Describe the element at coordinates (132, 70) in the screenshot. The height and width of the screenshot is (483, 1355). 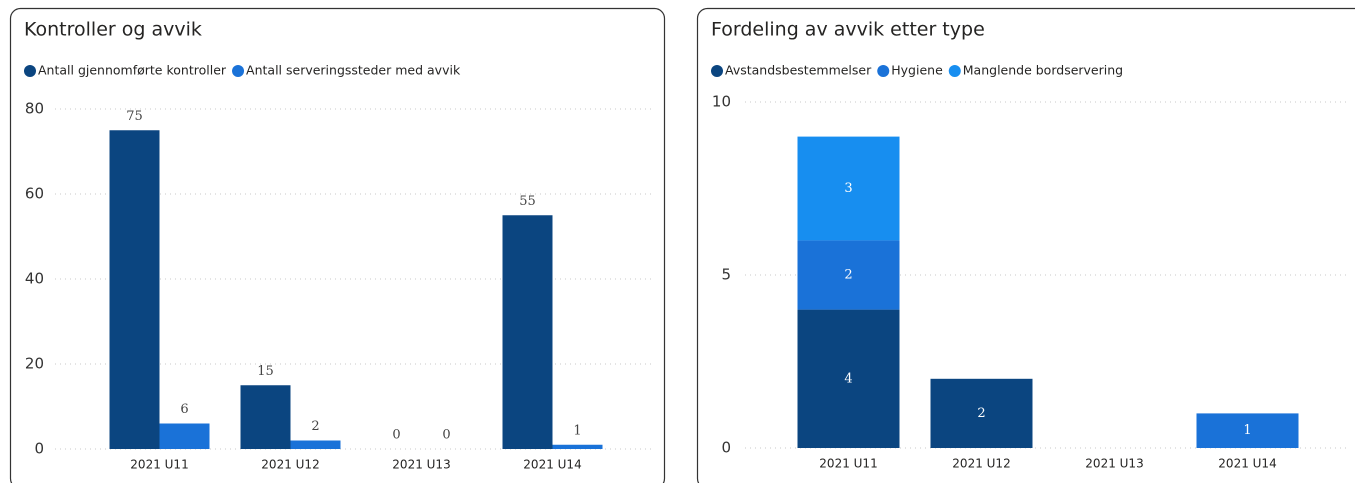
I see `legend-label: Antall gjennomførte kontroller` at that location.